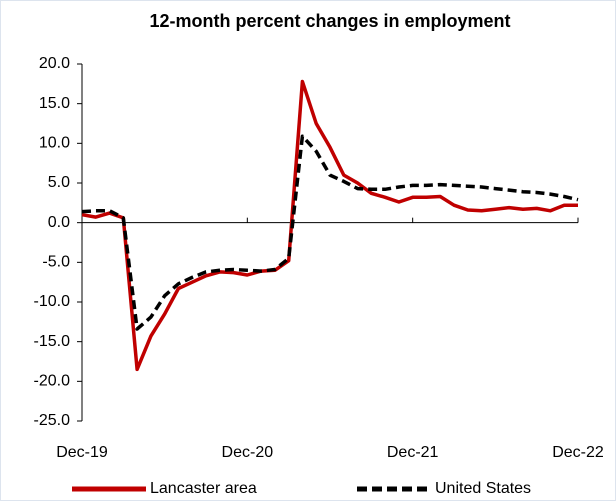  What do you see at coordinates (248, 452) in the screenshot?
I see `x-tick-label: Dec-20` at bounding box center [248, 452].